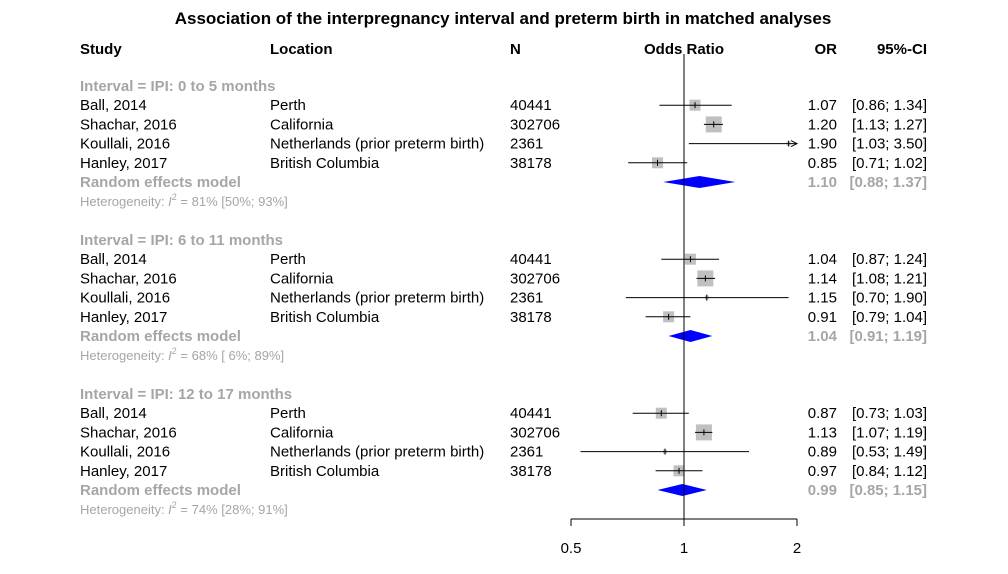  Describe the element at coordinates (822, 163) in the screenshot. I see `study-or-value: 0.85` at that location.